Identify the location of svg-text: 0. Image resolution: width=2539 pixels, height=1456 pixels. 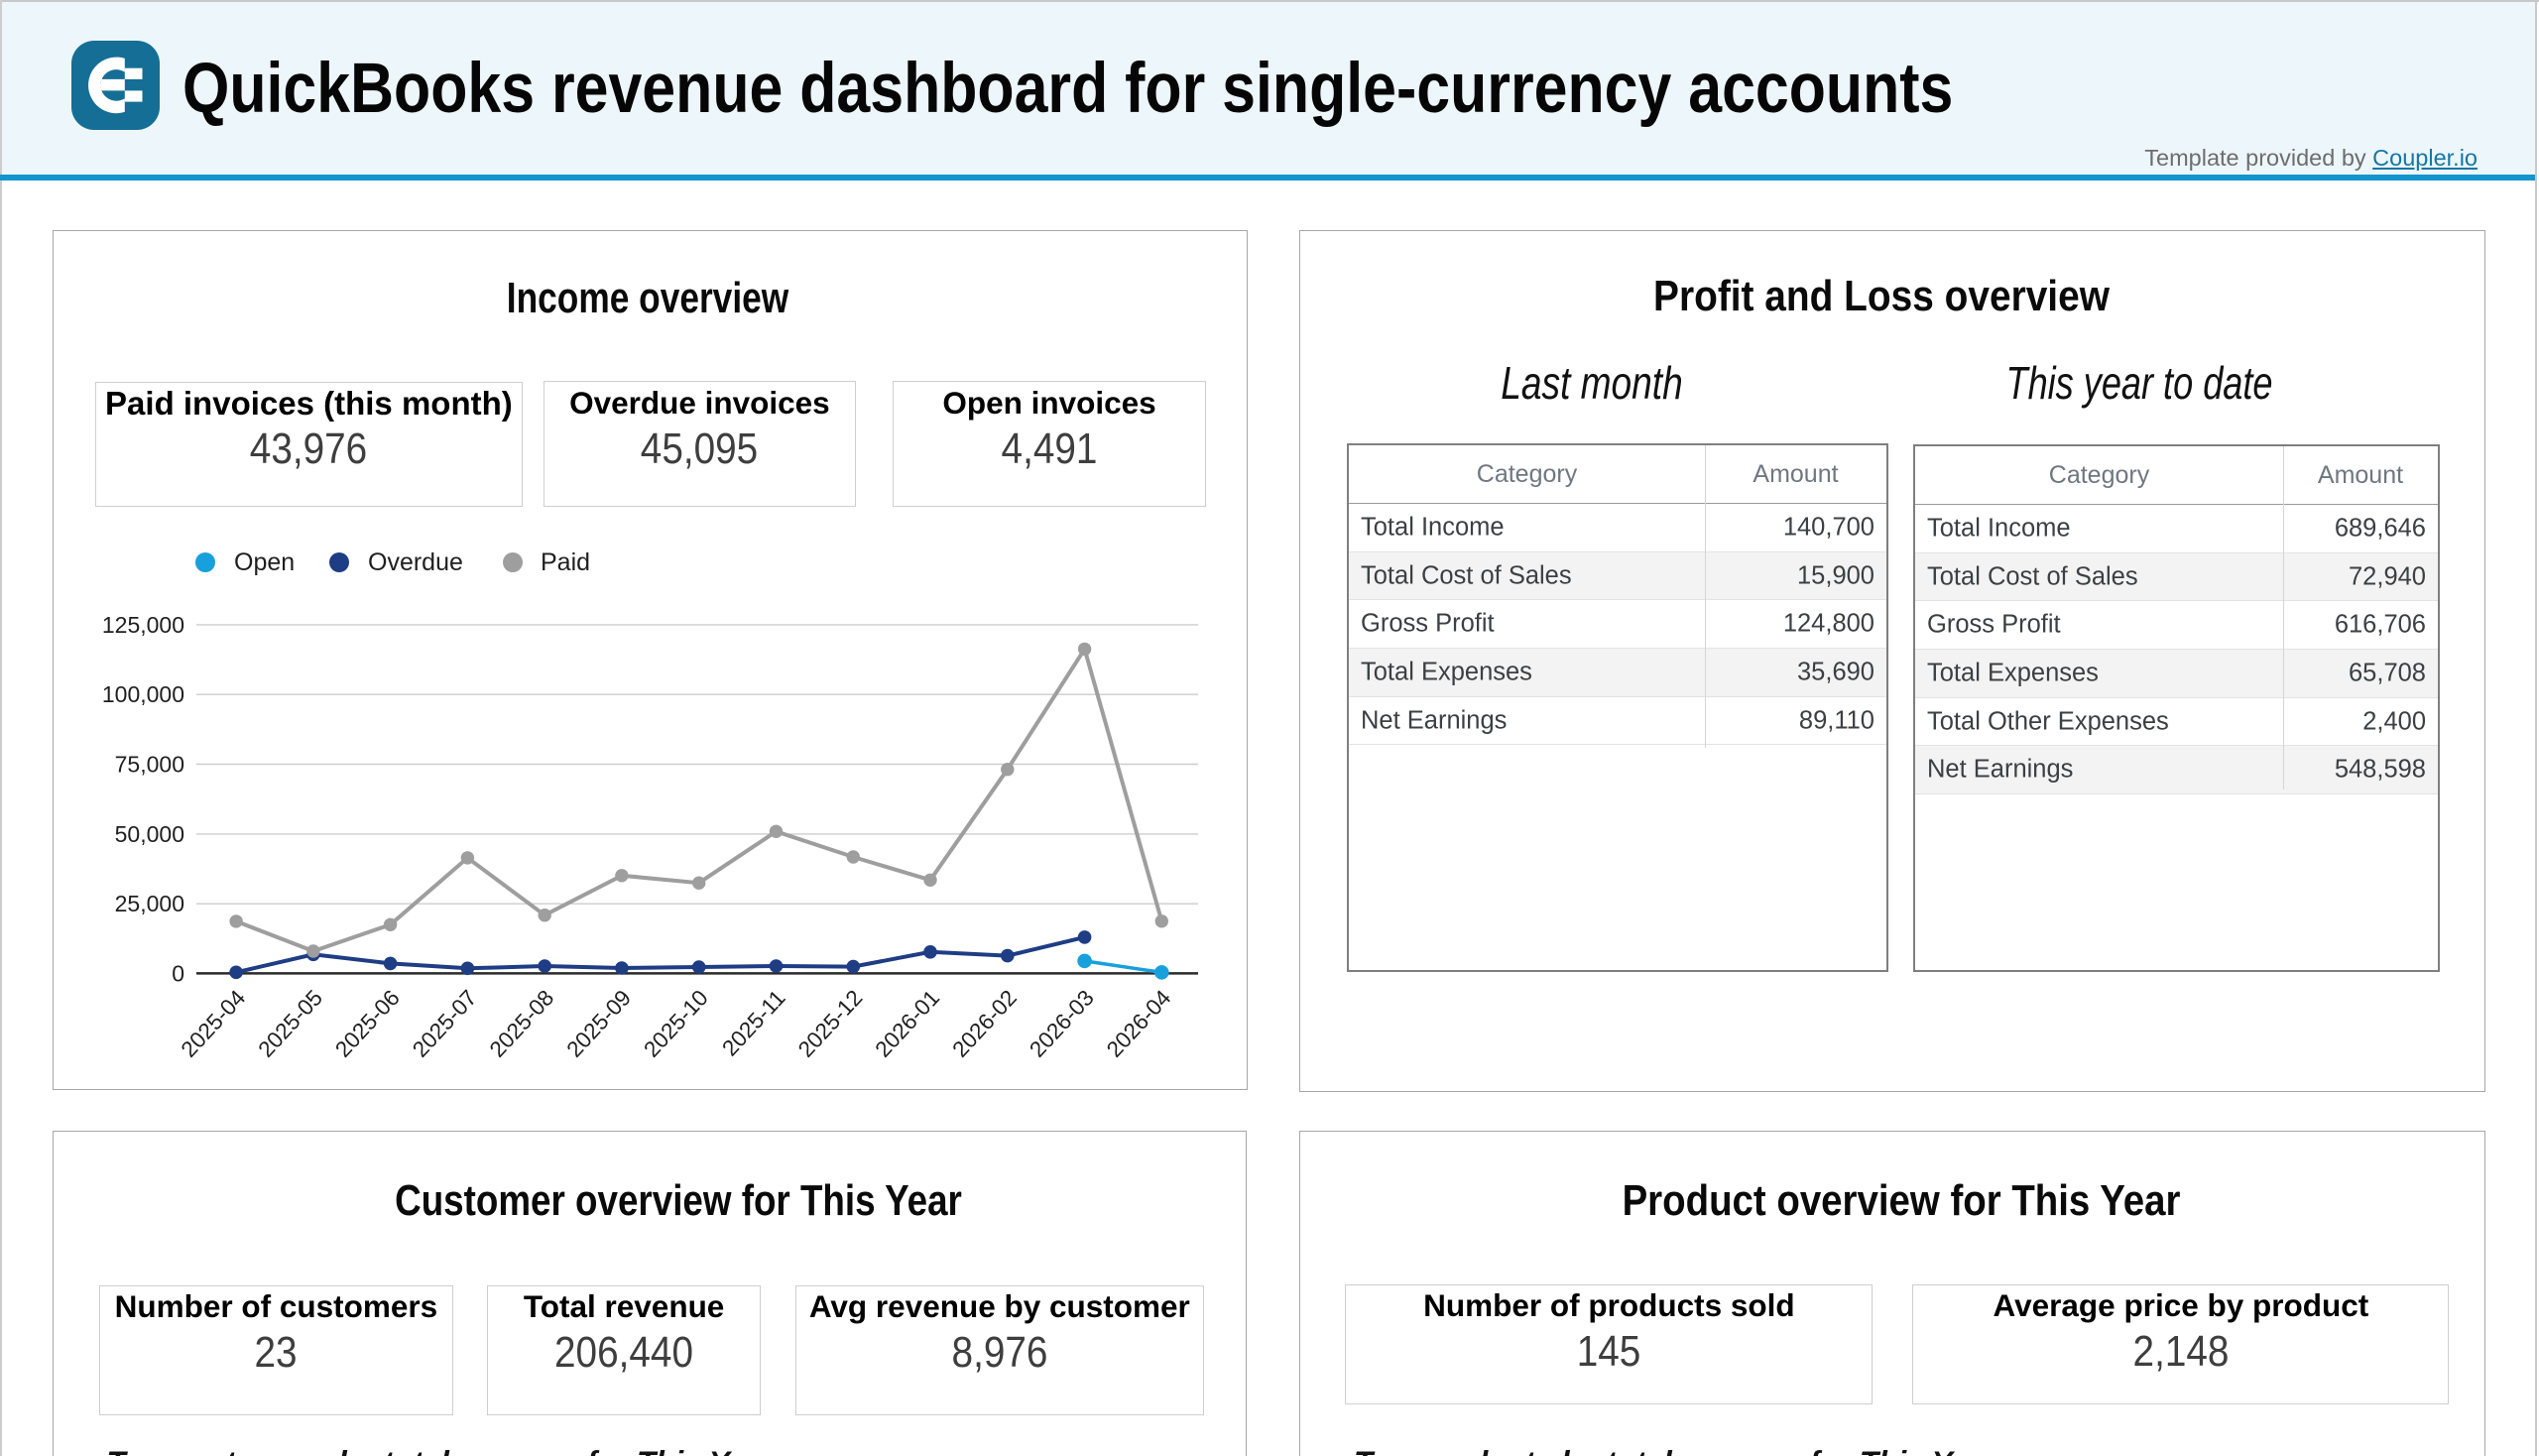
(178, 973).